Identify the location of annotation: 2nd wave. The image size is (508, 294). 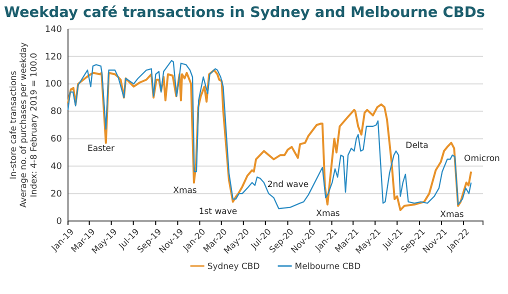
(288, 185).